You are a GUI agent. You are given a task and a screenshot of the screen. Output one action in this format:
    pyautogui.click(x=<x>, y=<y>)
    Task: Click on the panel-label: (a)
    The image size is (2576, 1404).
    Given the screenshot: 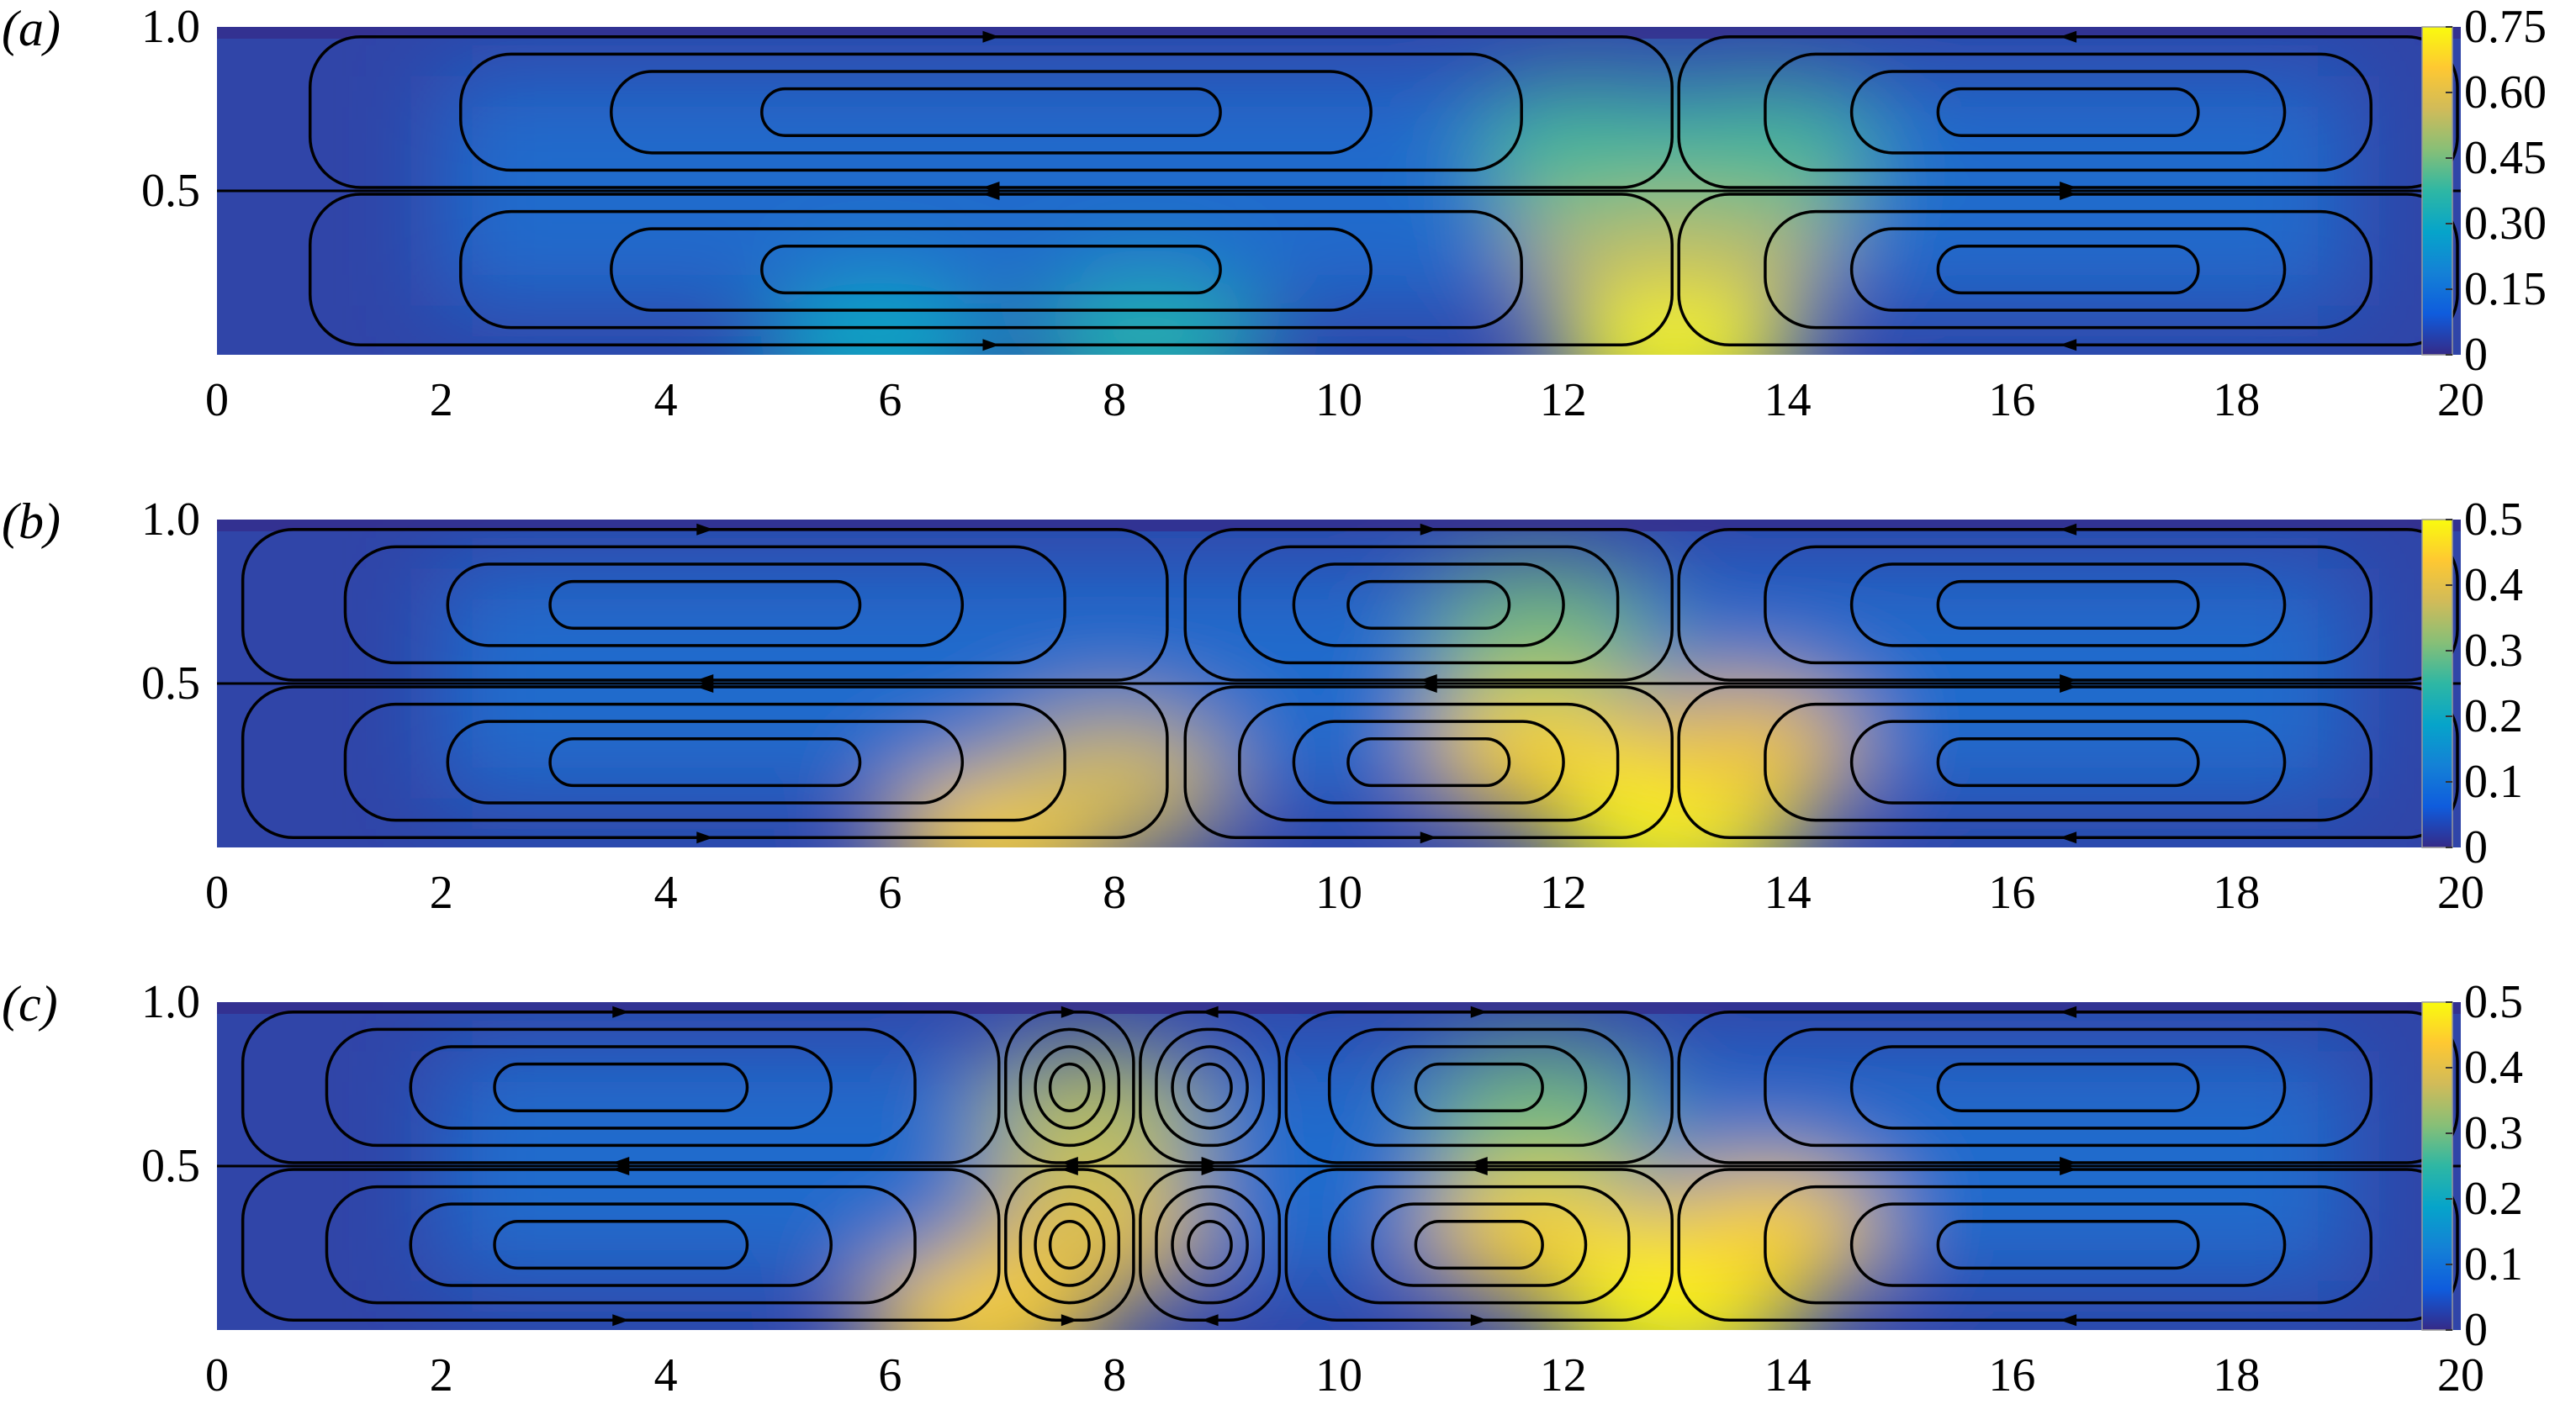 What is the action you would take?
    pyautogui.click(x=31, y=28)
    